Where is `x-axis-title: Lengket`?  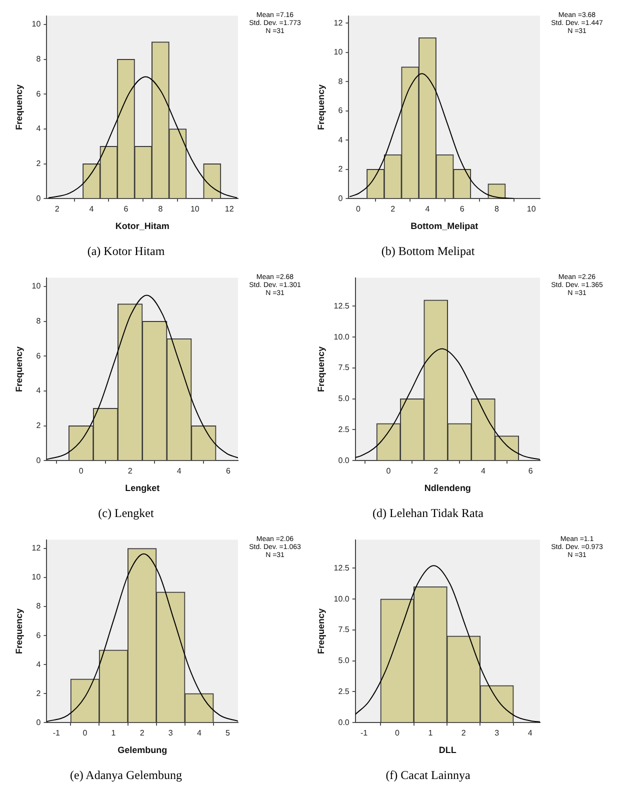
x-axis-title: Lengket is located at coordinates (142, 488).